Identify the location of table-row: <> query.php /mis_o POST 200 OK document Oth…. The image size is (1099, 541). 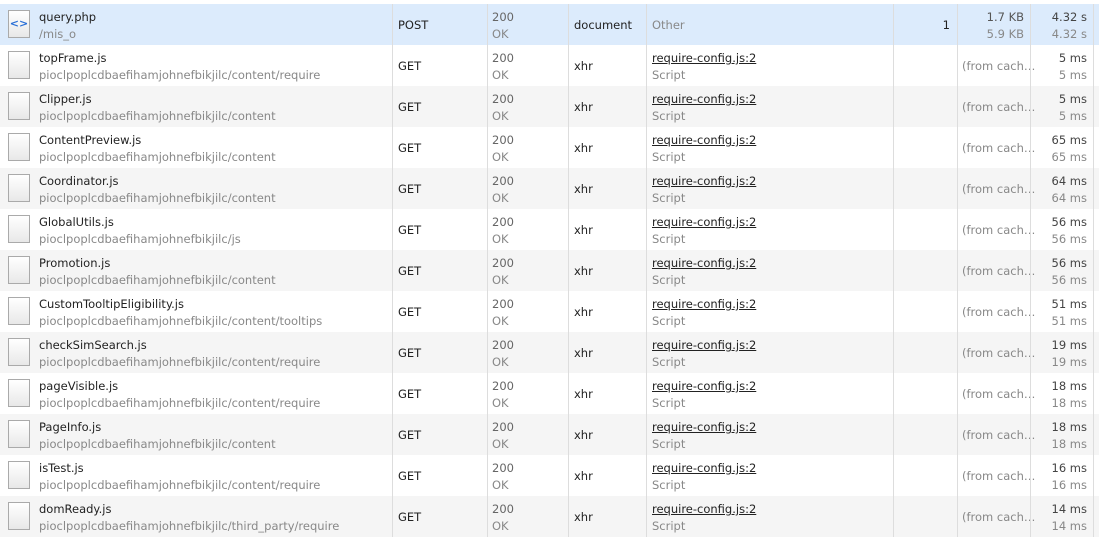
(549, 24).